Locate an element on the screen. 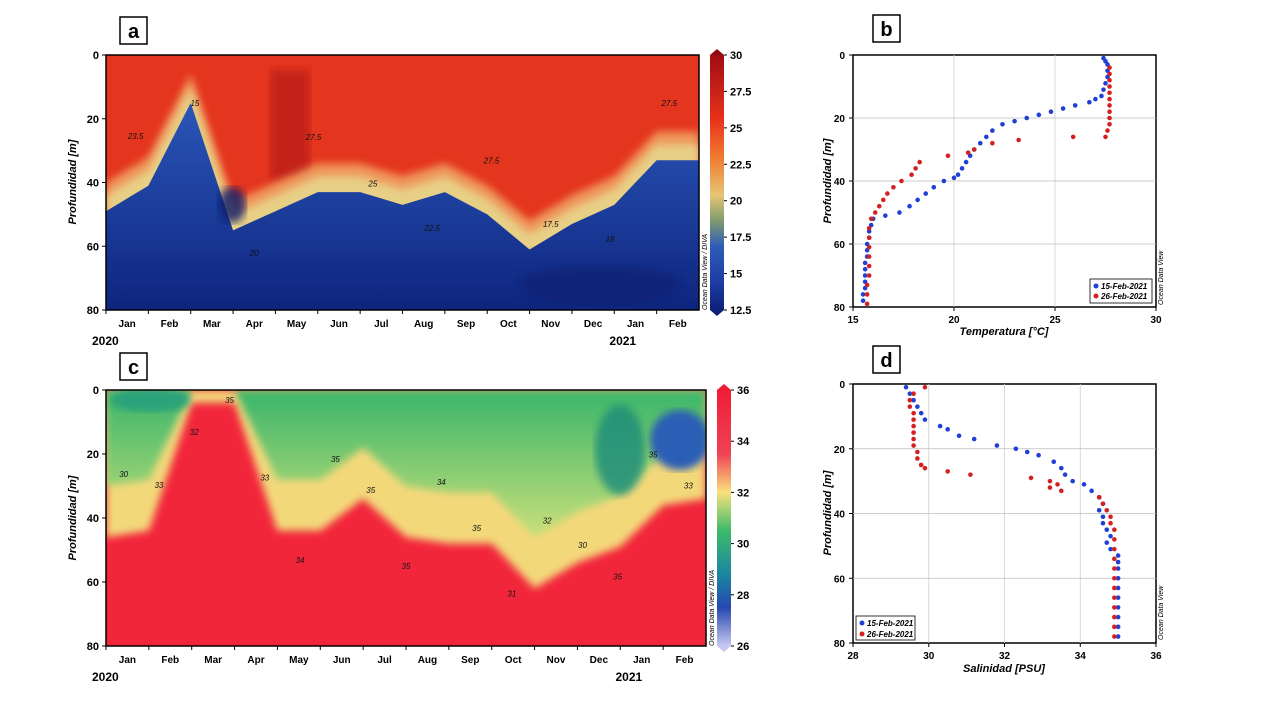 Image resolution: width=1280 pixels, height=720 pixels. contour-label: 31 is located at coordinates (511, 594).